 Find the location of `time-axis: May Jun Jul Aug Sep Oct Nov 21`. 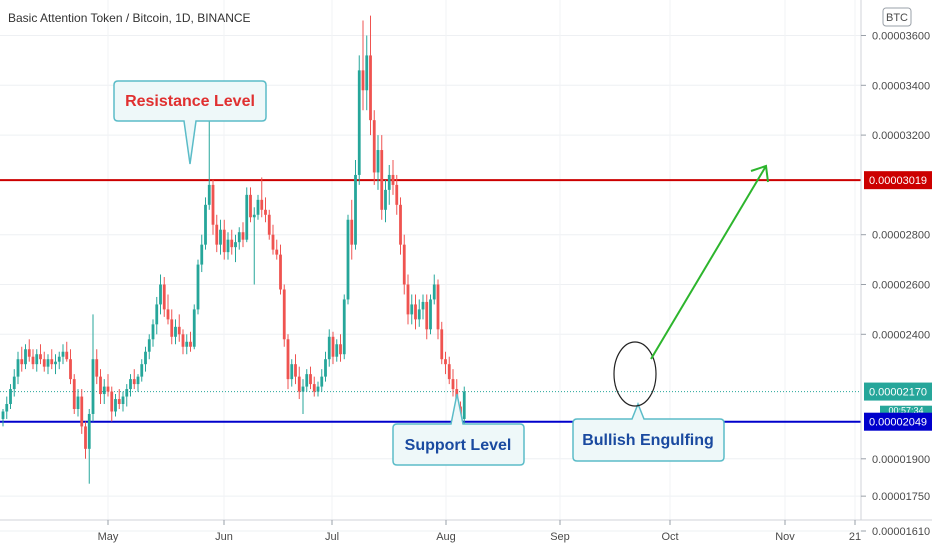

time-axis: May Jun Jul Aug Sep Oct Nov 21 is located at coordinates (480, 531).